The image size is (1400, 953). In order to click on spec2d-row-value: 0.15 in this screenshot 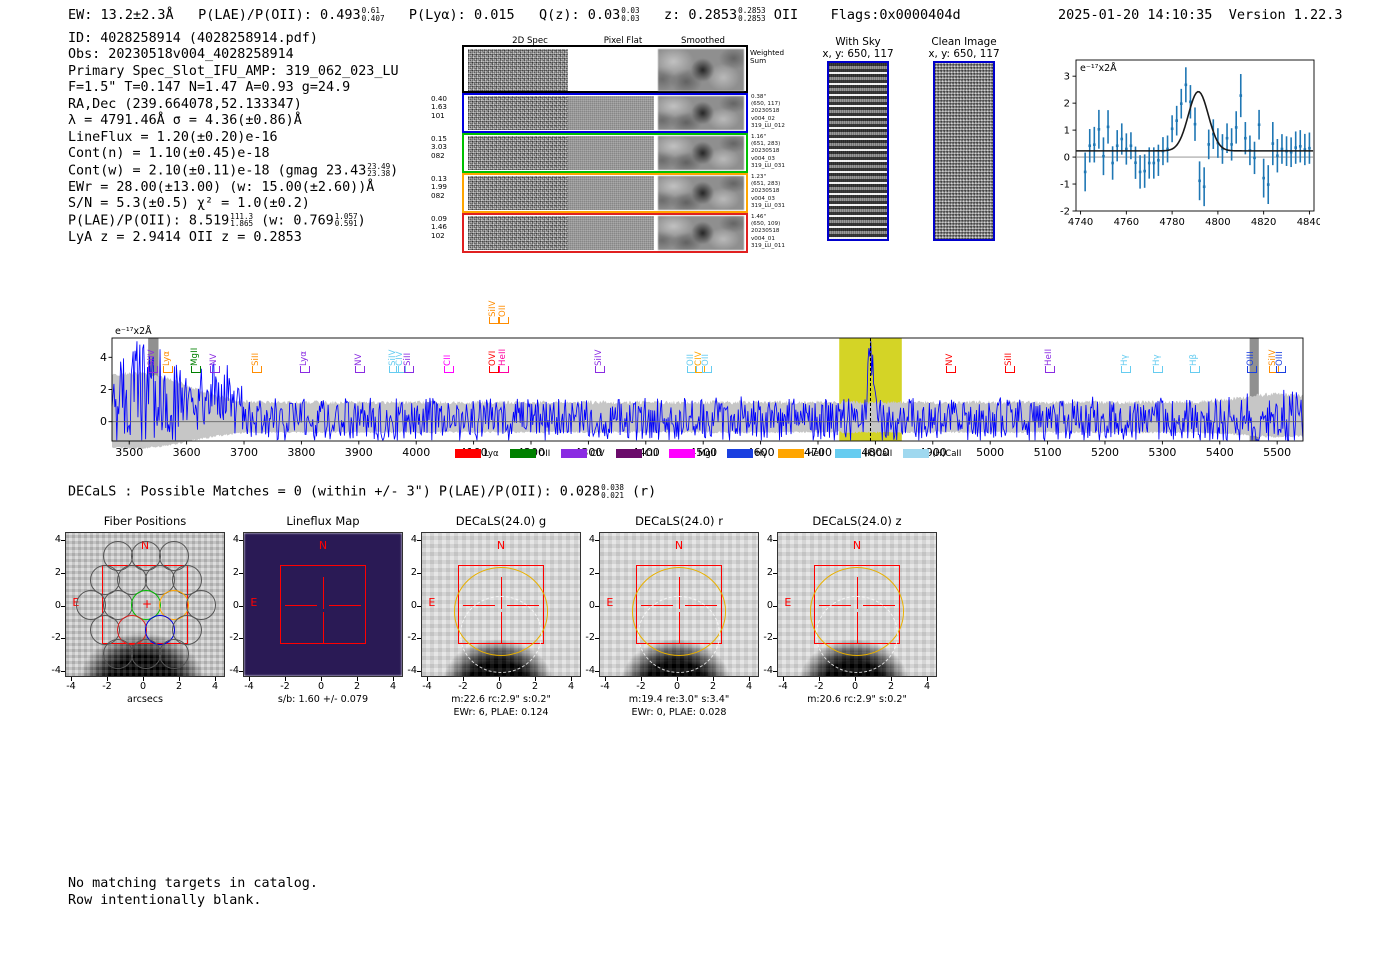, I will do `click(439, 138)`.